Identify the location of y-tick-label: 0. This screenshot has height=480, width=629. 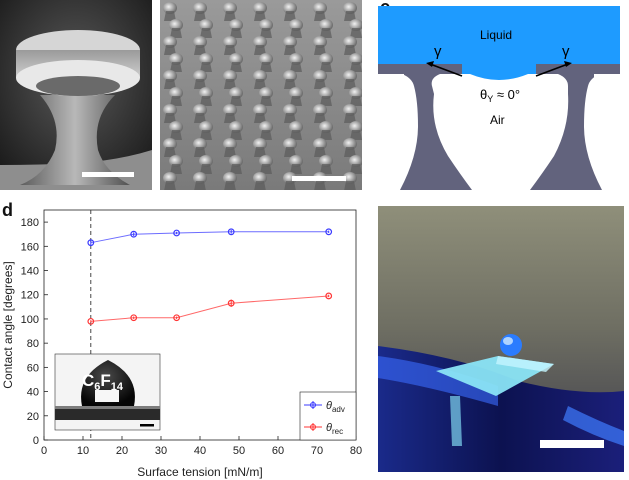
(36, 441).